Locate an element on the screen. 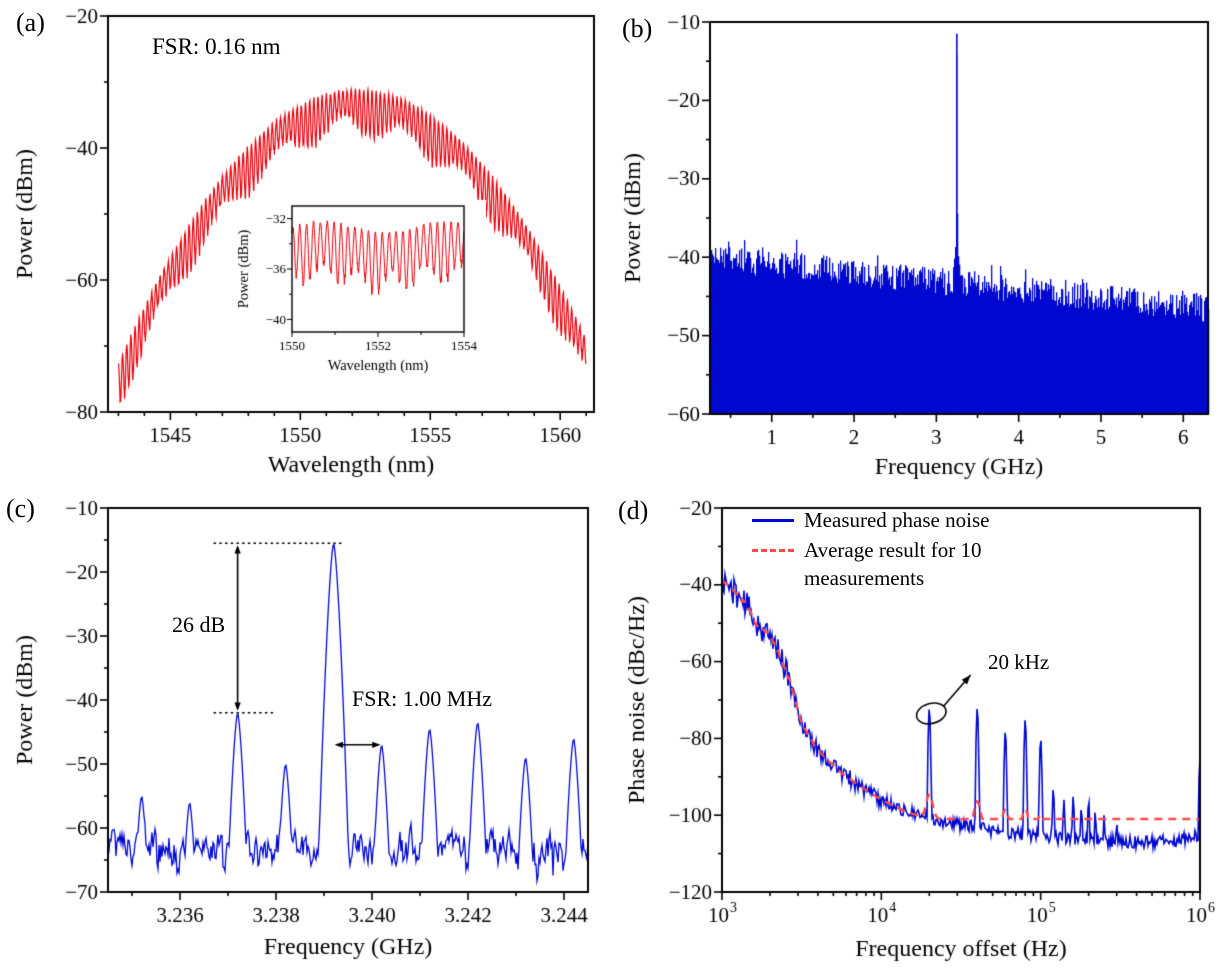 The image size is (1220, 972). legend-entry-average: Average result for 10 measurements is located at coordinates (897, 564).